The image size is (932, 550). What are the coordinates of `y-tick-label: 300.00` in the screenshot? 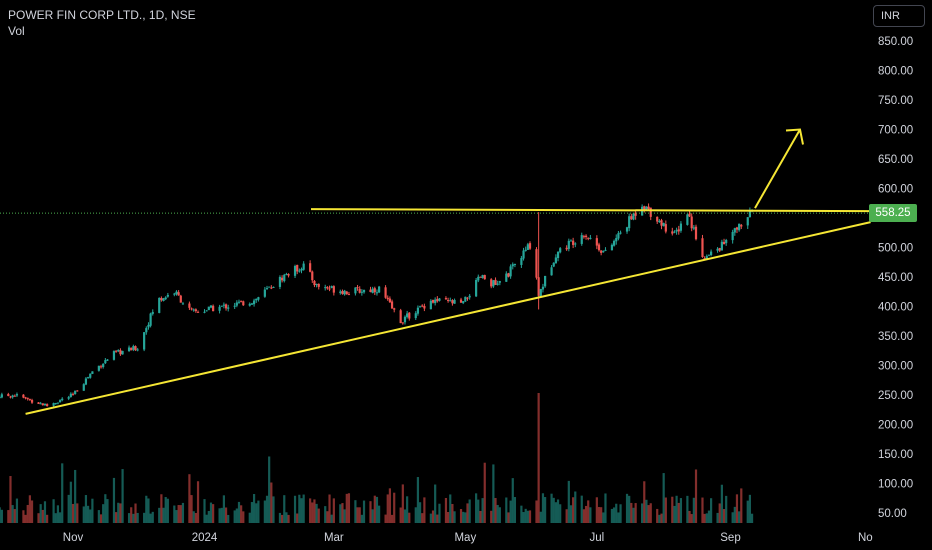 It's located at (895, 367).